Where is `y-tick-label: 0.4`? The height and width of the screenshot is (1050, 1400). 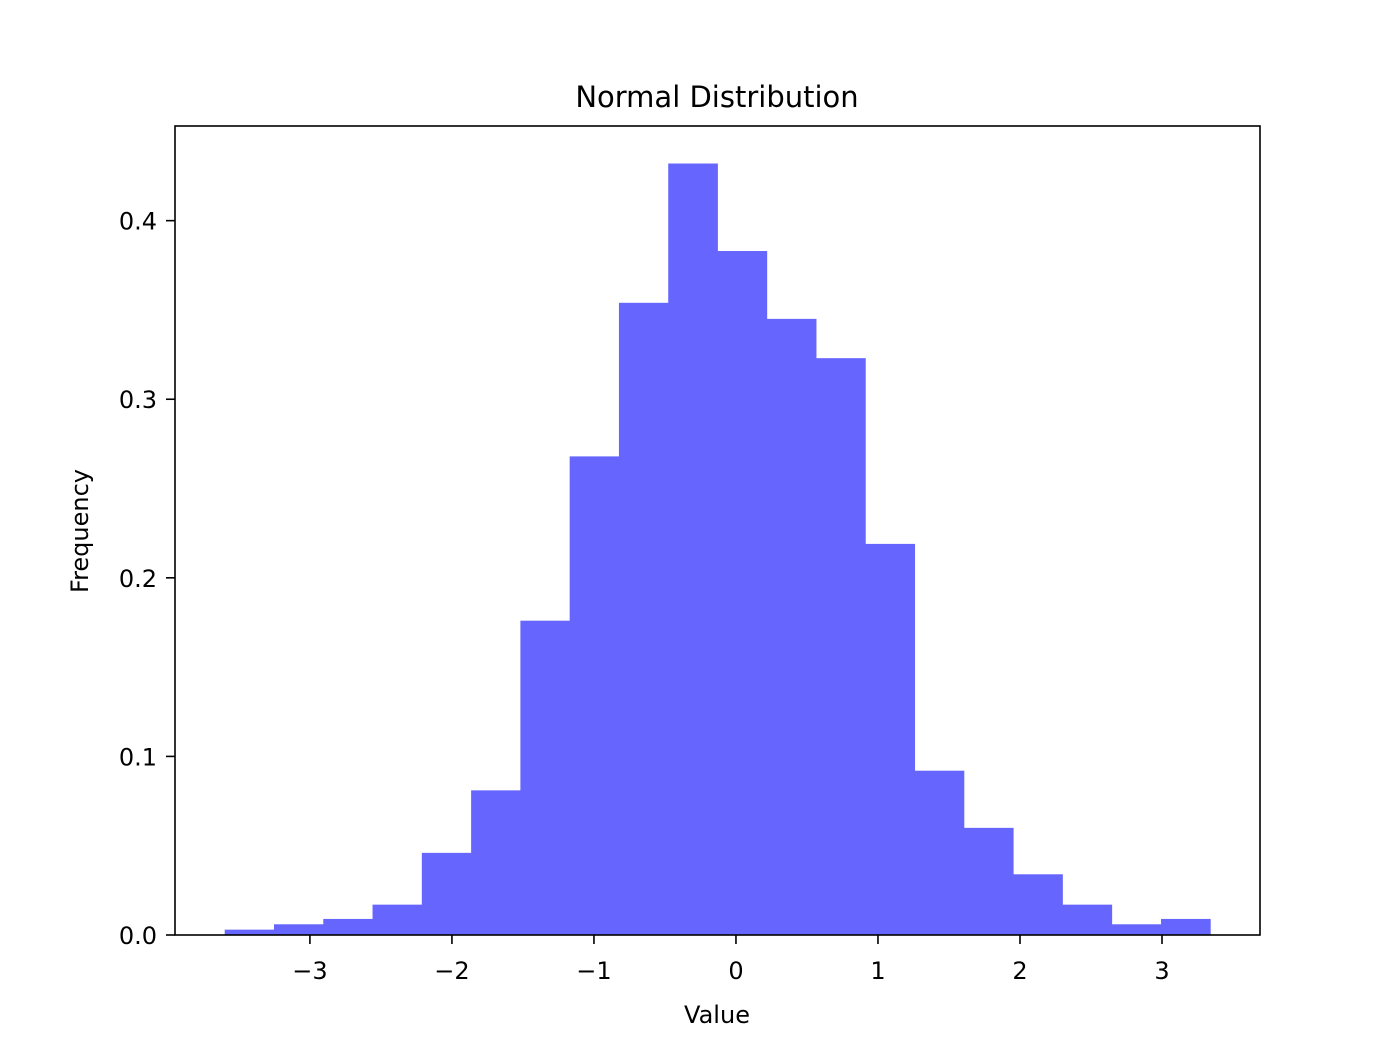 y-tick-label: 0.4 is located at coordinates (138, 222).